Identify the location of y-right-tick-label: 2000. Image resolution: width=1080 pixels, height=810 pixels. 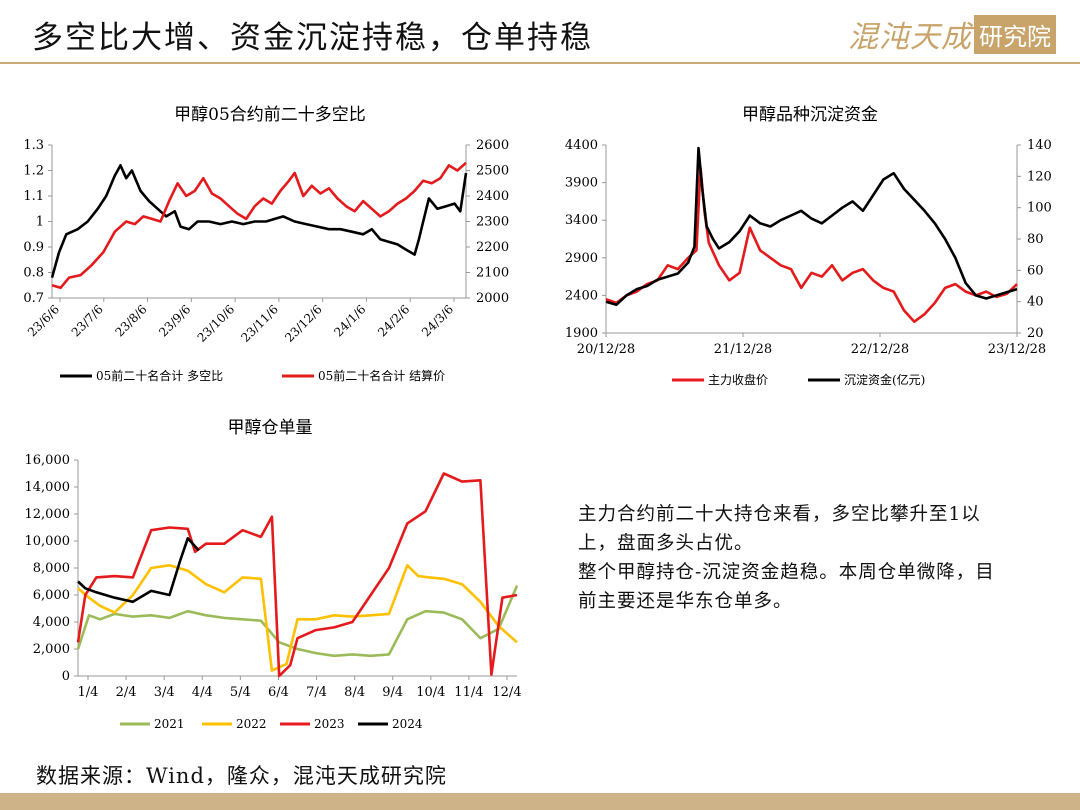
(492, 298).